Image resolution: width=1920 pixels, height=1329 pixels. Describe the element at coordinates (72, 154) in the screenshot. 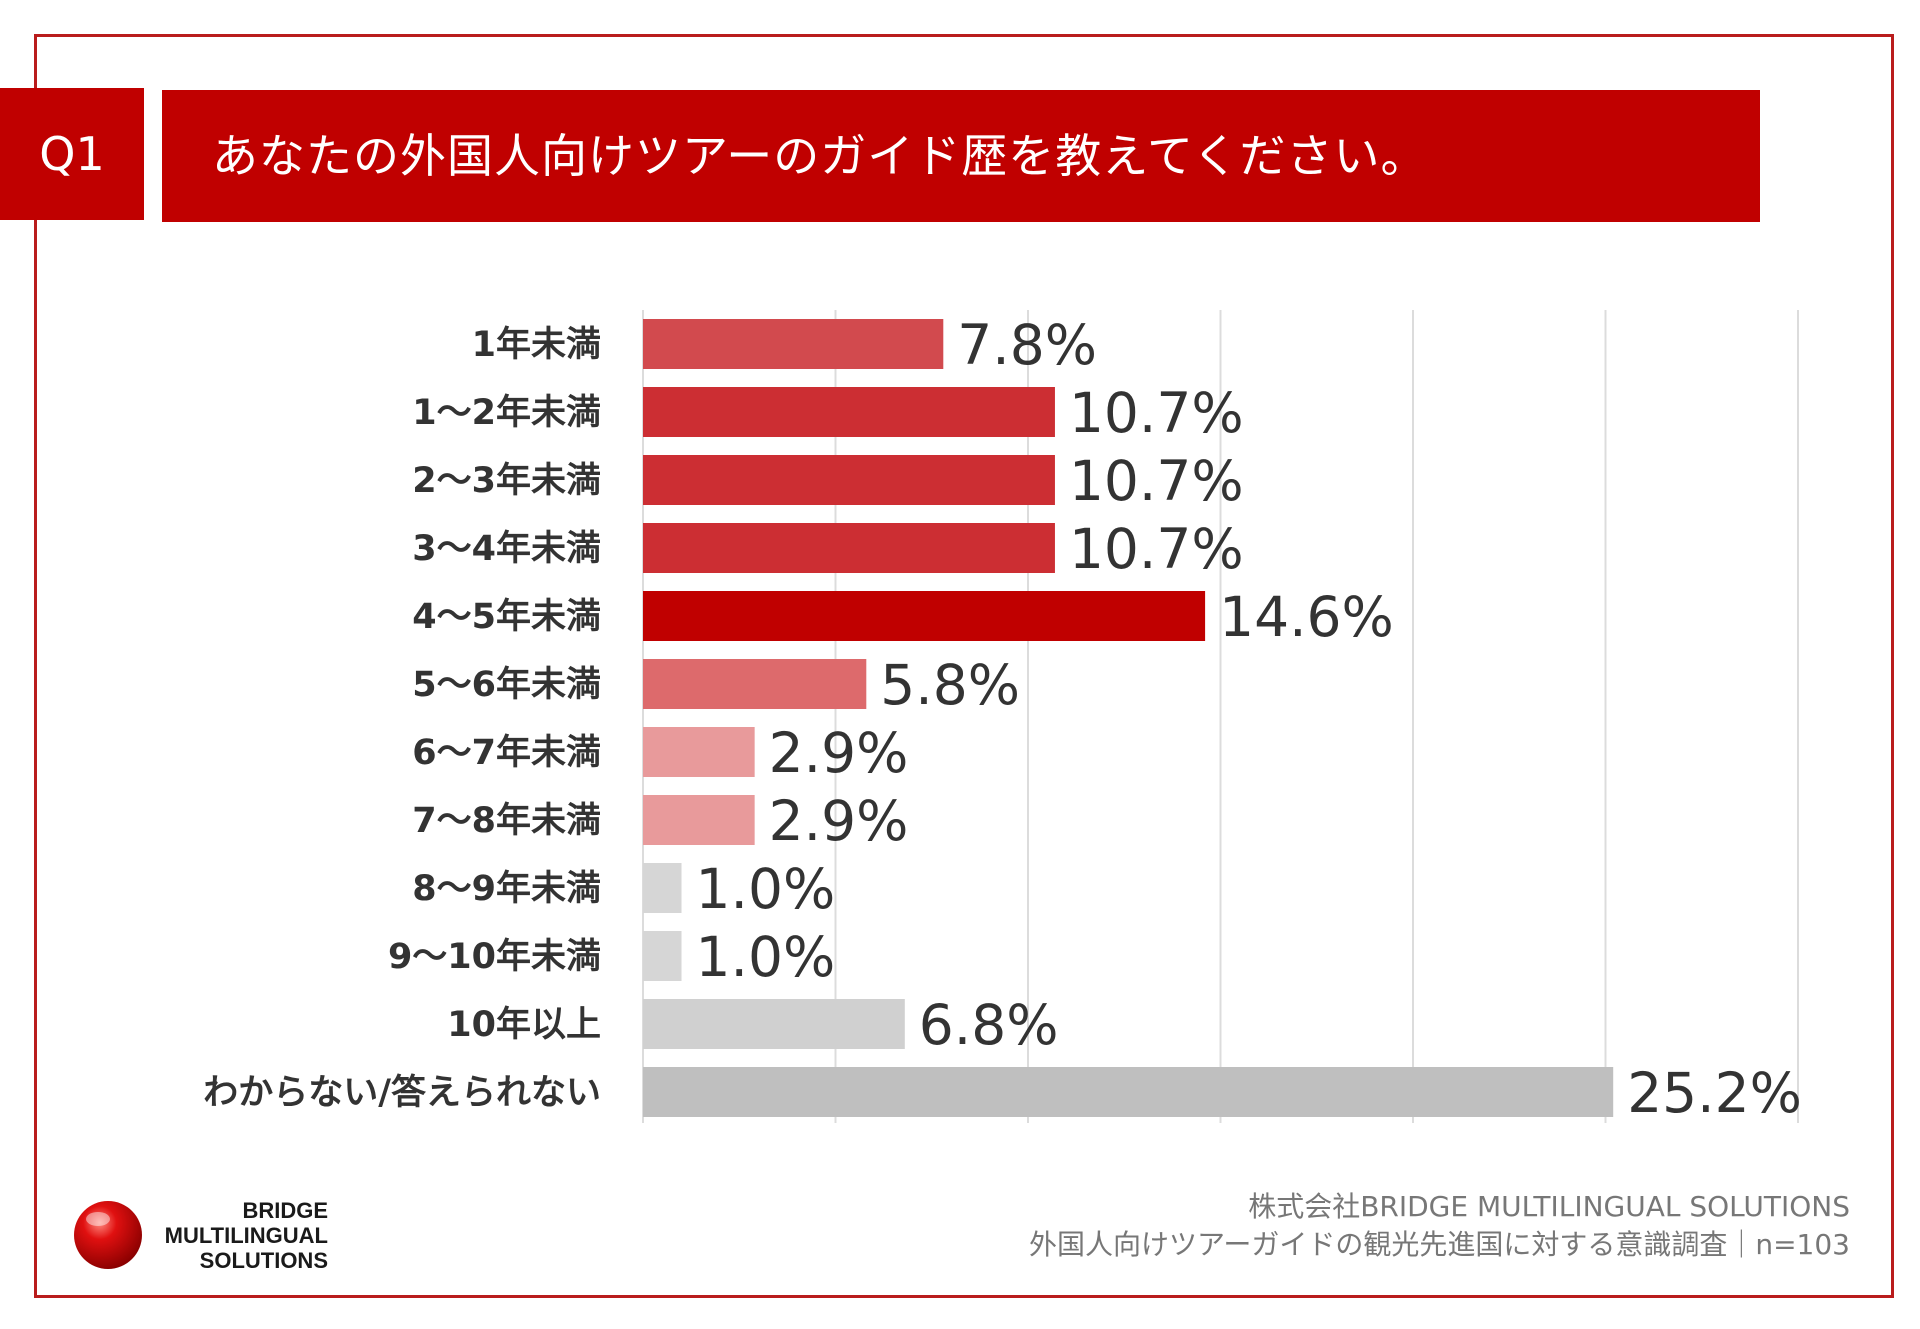

I see `question-number-badge: Q1` at that location.